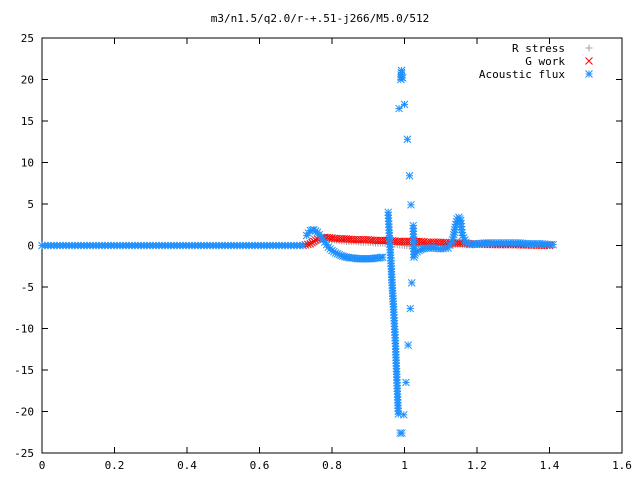 Image resolution: width=640 pixels, height=480 pixels. Describe the element at coordinates (24, 453) in the screenshot. I see `y-tick-label: -25` at that location.